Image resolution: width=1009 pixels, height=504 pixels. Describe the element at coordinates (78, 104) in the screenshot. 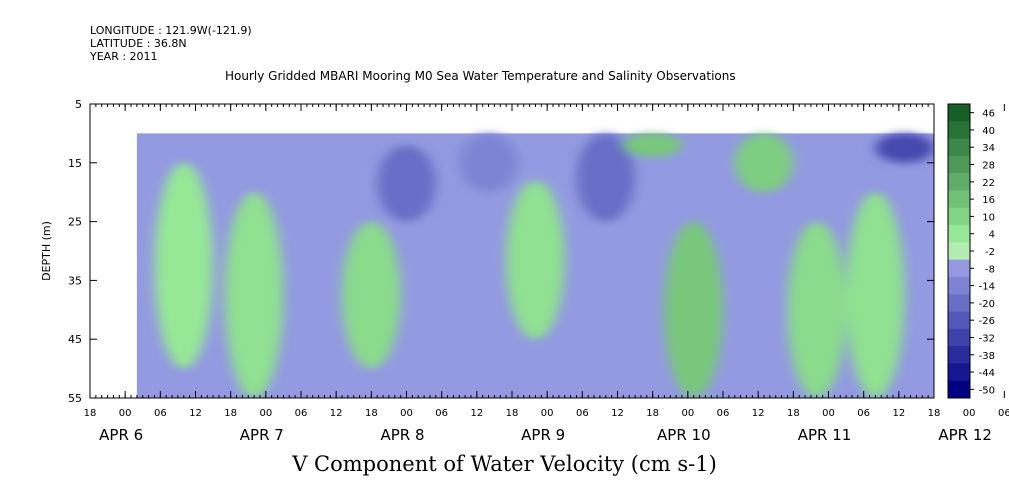

I see `y-tick-label: 5` at that location.